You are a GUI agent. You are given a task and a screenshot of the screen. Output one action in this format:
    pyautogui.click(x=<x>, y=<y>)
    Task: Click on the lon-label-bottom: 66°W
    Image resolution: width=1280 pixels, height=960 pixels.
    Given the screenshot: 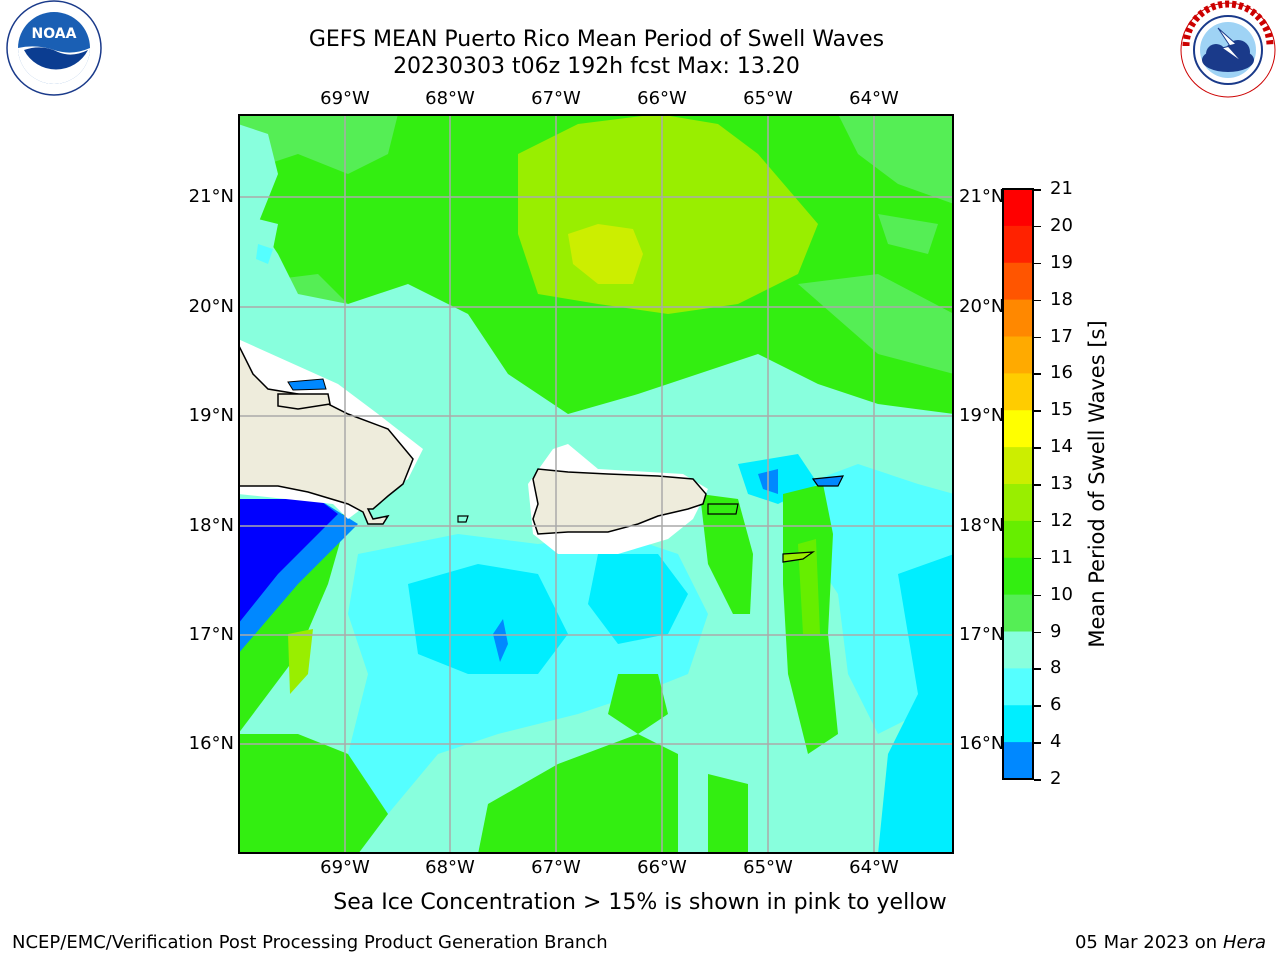 What is the action you would take?
    pyautogui.click(x=662, y=867)
    